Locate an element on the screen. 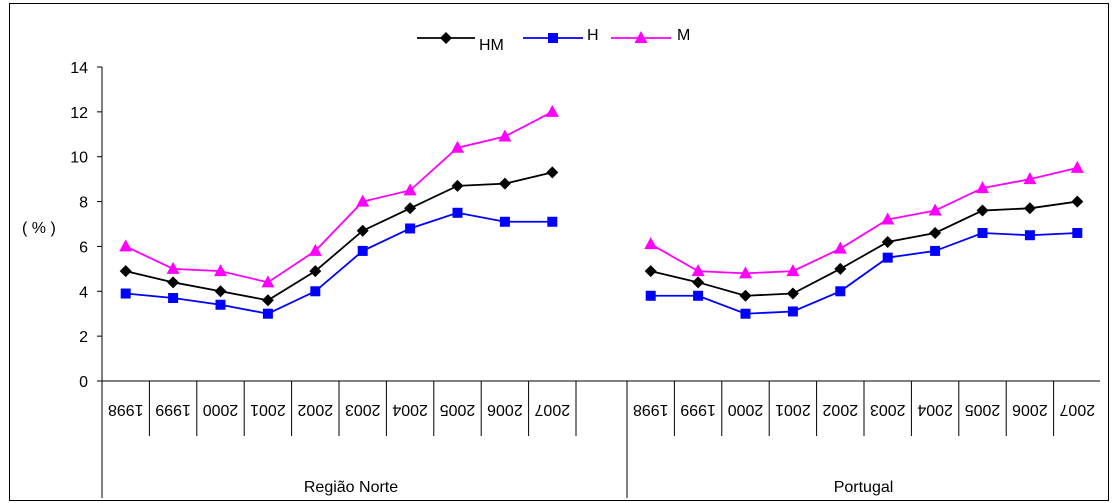  y-axis-label: ( % ) is located at coordinates (39, 228).